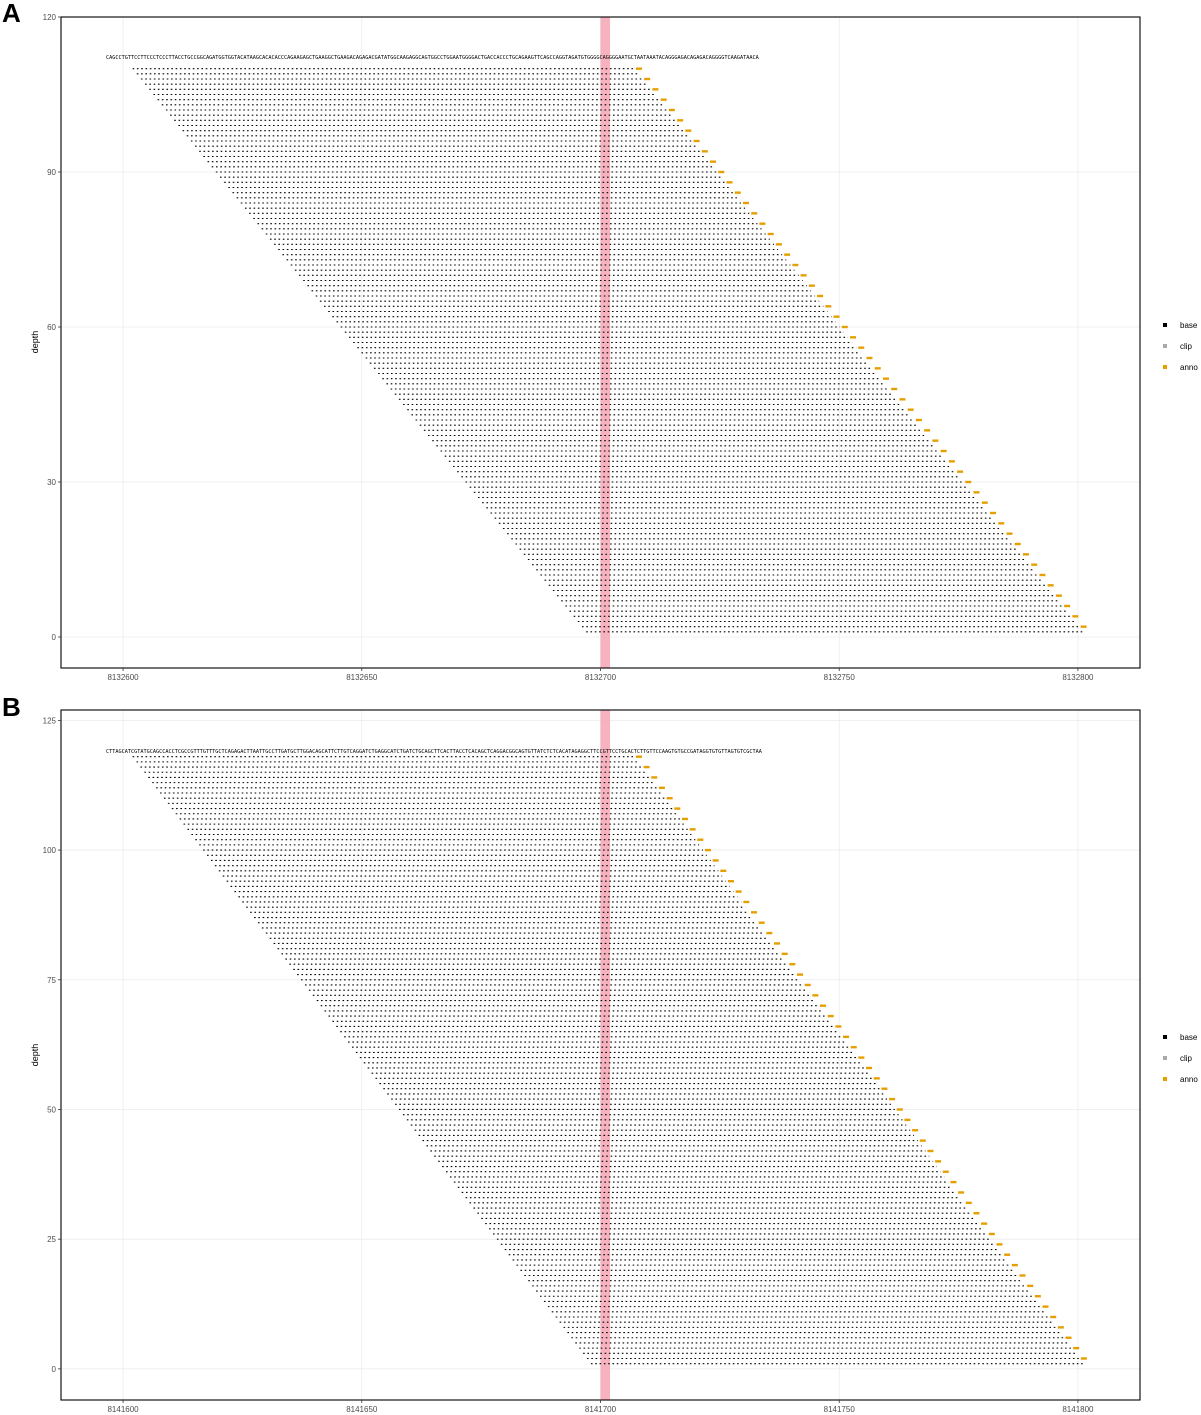 The width and height of the screenshot is (1201, 1415). Describe the element at coordinates (51, 172) in the screenshot. I see `y-tick-label: 90` at that location.